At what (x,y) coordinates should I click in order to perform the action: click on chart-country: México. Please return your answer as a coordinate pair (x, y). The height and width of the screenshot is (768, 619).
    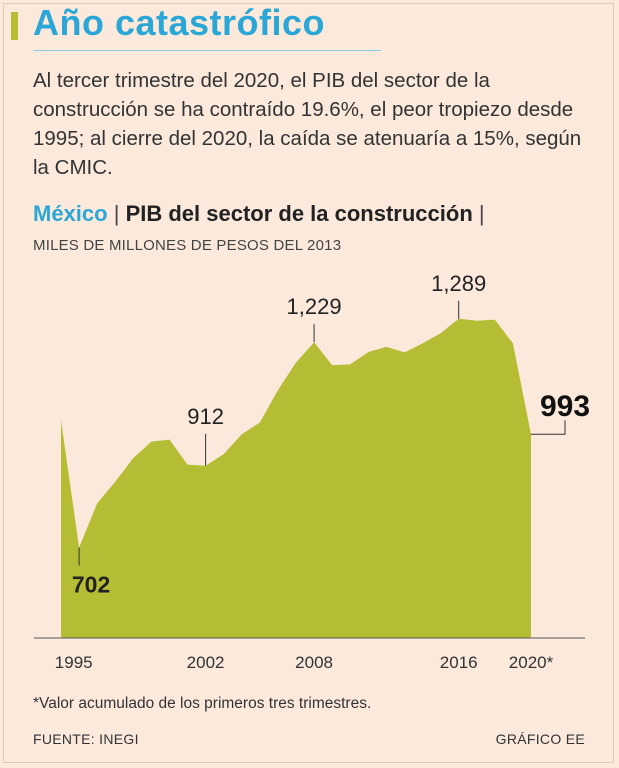
    Looking at the image, I should click on (70, 213).